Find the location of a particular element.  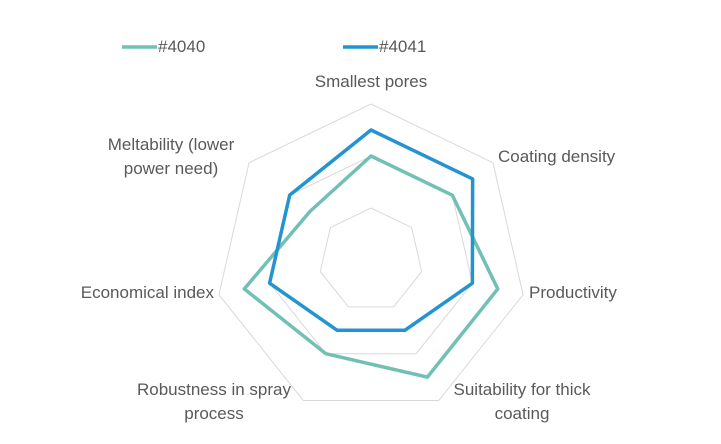

axis-label: Suitability for thick coating is located at coordinates (522, 401).